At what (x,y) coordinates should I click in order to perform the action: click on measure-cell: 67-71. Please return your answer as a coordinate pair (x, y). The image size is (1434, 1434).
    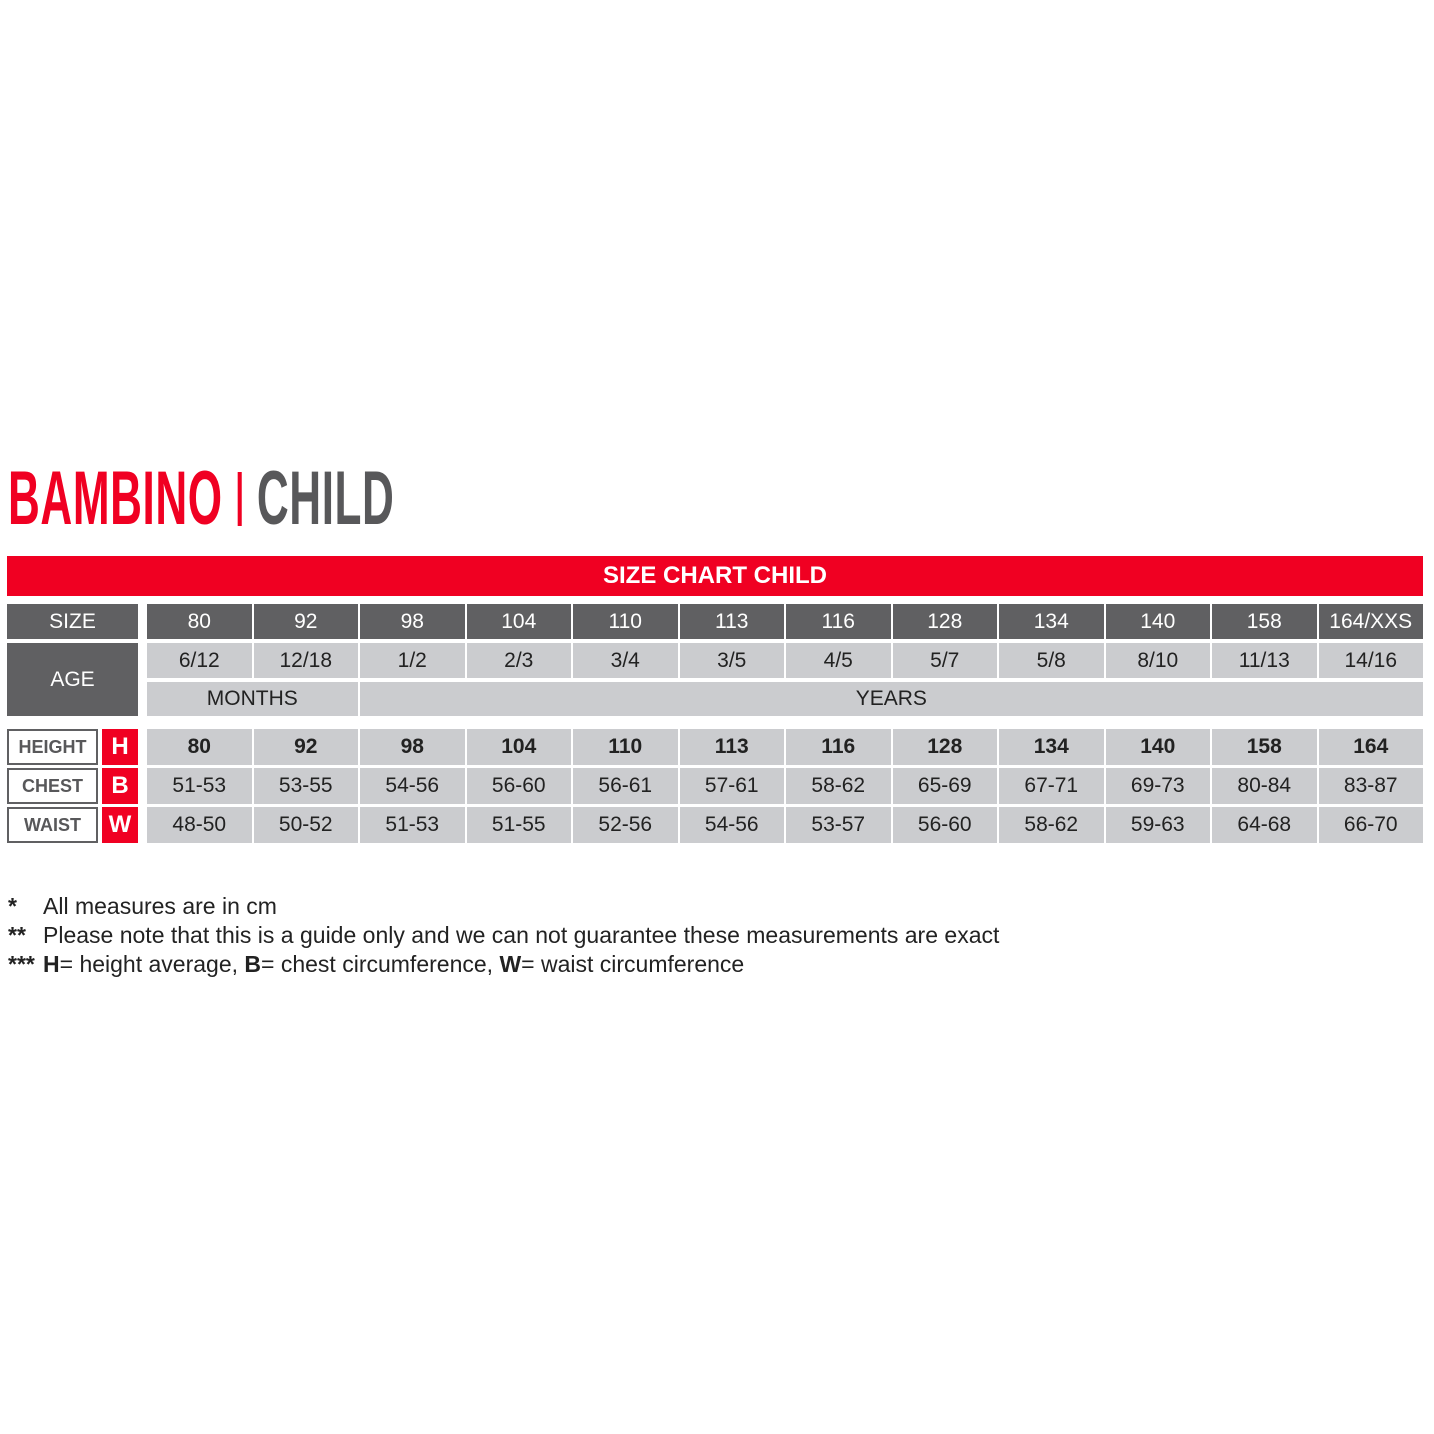
    Looking at the image, I should click on (1051, 786).